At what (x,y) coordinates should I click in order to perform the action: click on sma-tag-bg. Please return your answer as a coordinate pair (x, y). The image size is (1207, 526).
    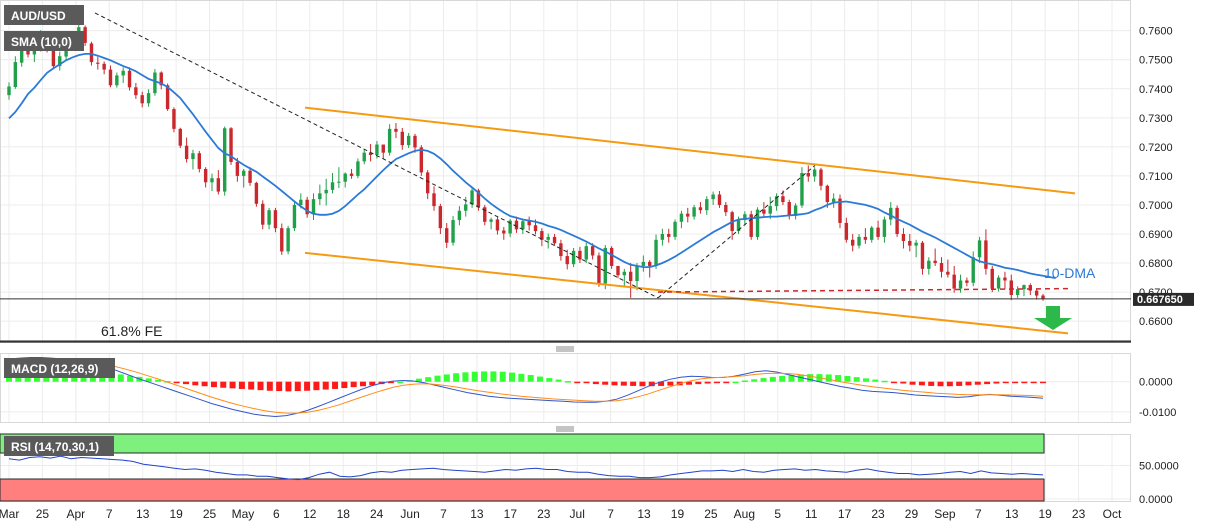
    Looking at the image, I should click on (44, 41).